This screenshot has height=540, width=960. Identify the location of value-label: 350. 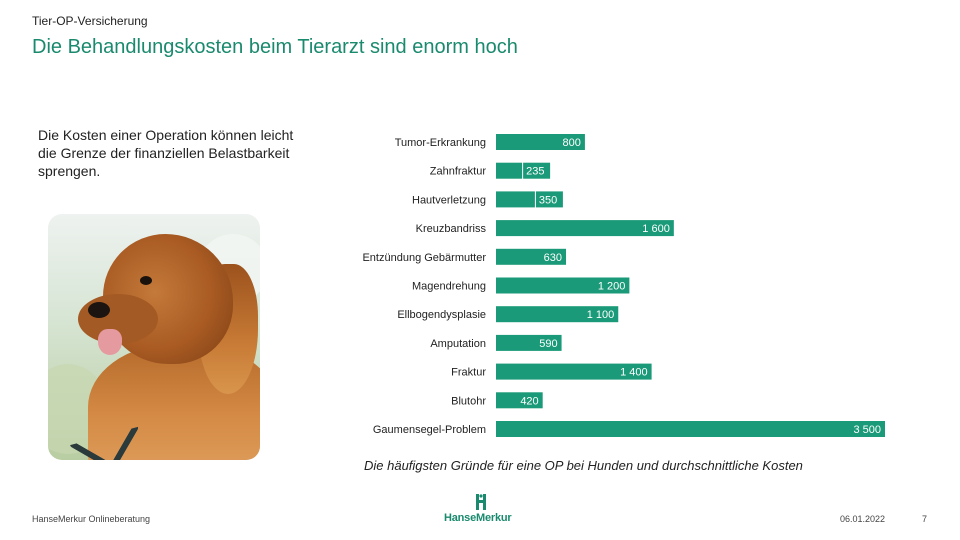
(548, 200).